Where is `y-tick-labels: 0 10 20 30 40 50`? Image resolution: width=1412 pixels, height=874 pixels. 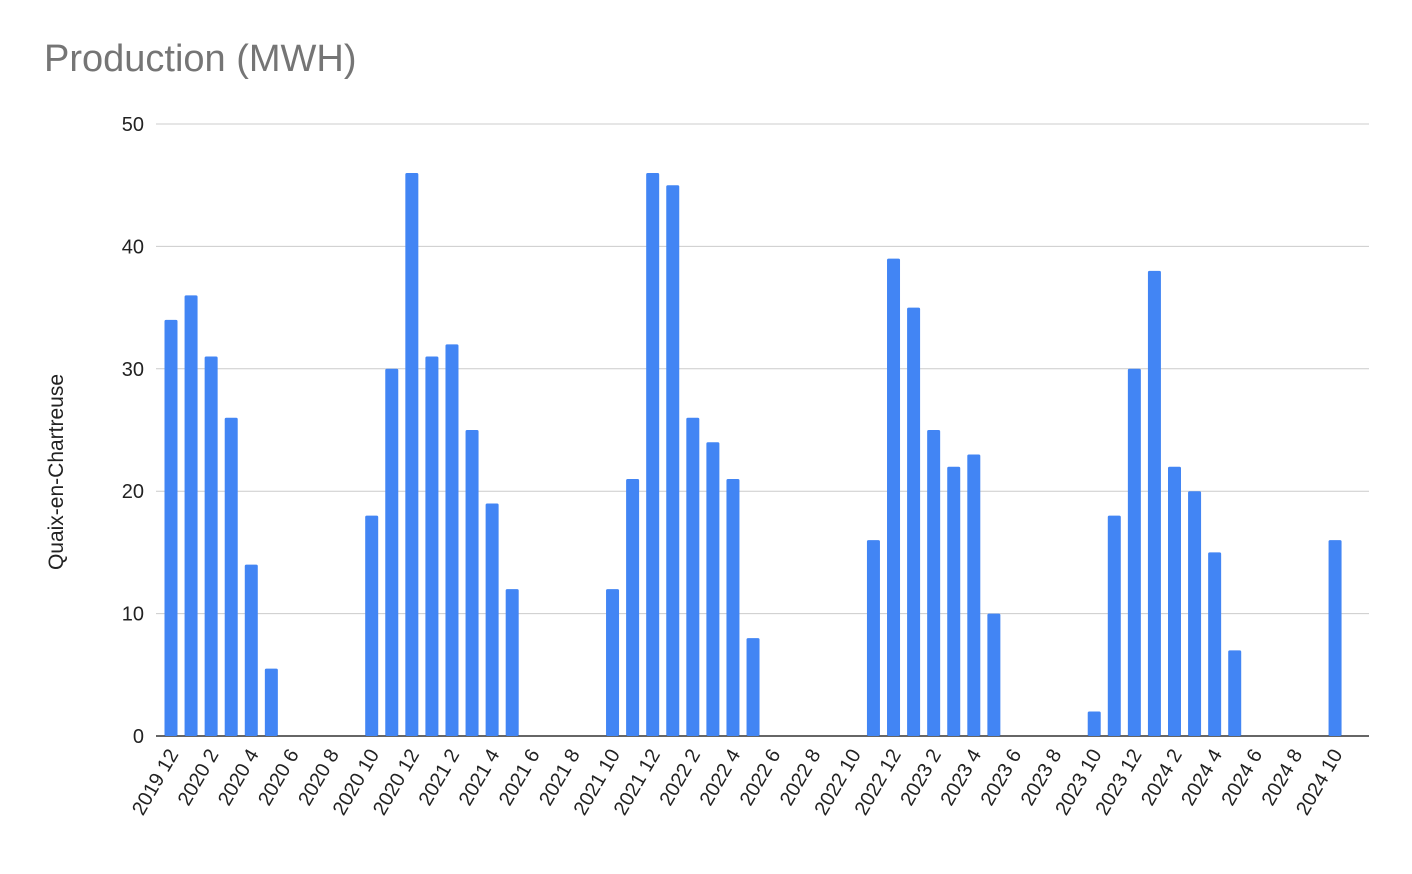
y-tick-labels: 0 10 20 30 40 50 is located at coordinates (133, 431).